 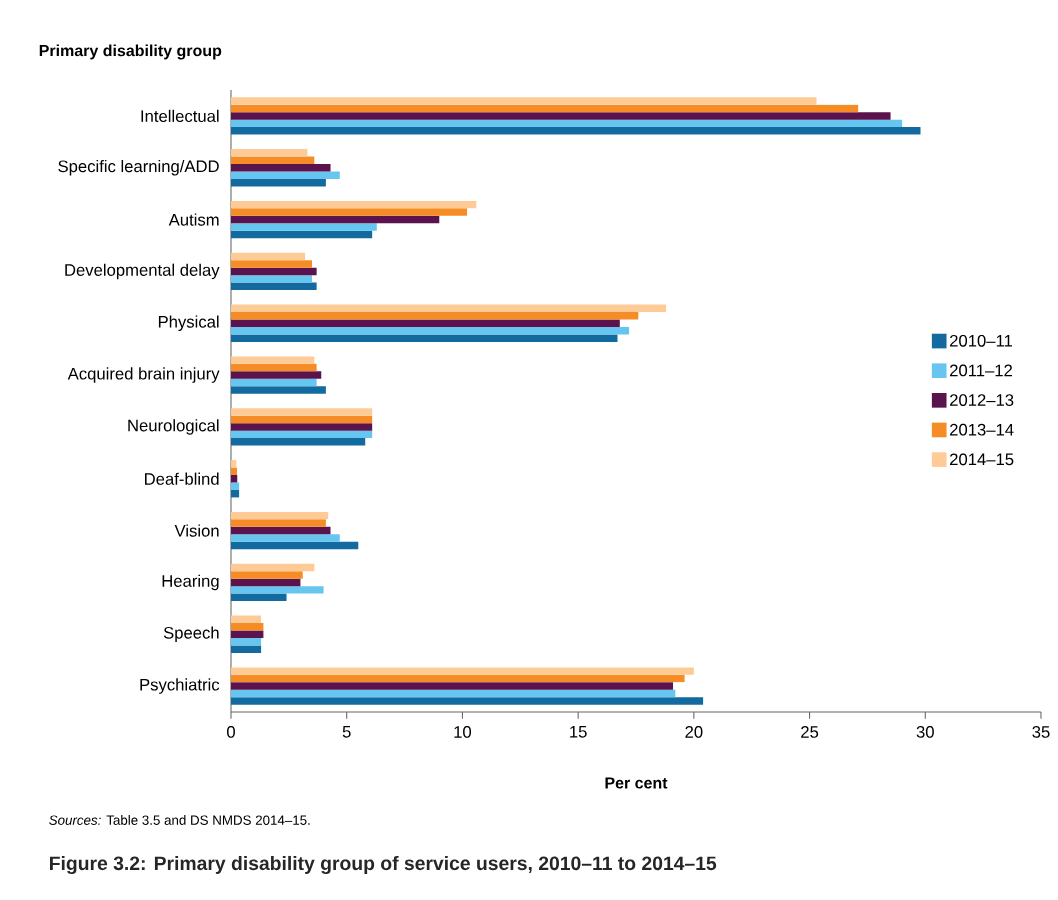 What do you see at coordinates (578, 732) in the screenshot?
I see `x-tick-label: 15` at bounding box center [578, 732].